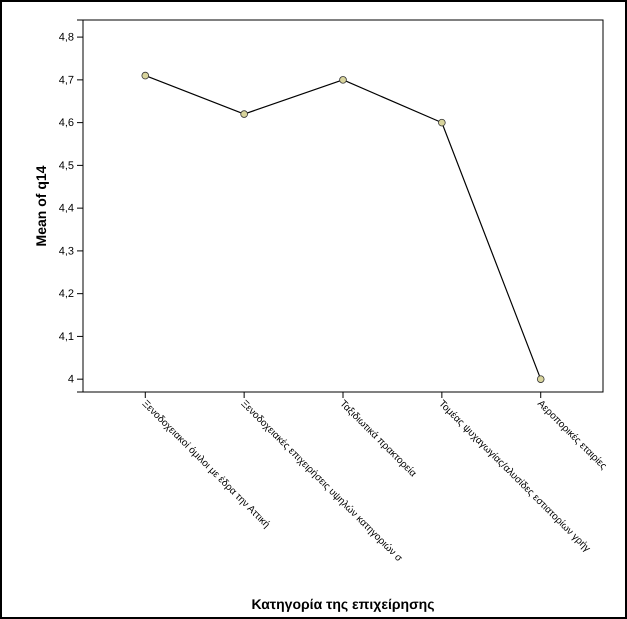 Image resolution: width=627 pixels, height=619 pixels. What do you see at coordinates (66, 38) in the screenshot?
I see `y-tick-label: 4,8` at bounding box center [66, 38].